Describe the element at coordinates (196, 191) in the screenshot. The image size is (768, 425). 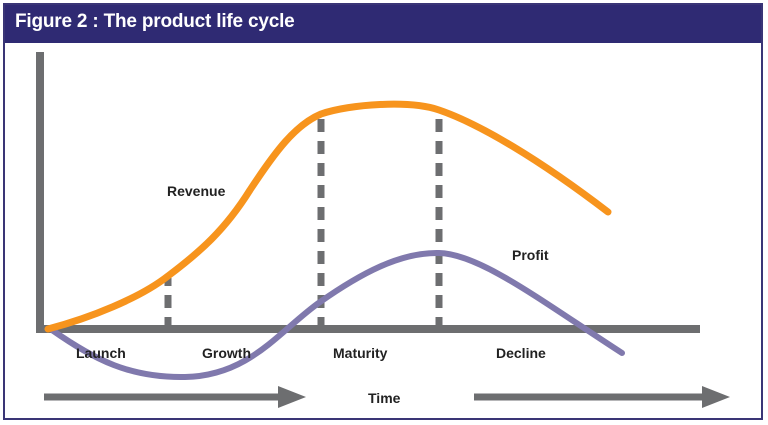
I see `revenue-label: Revenue` at that location.